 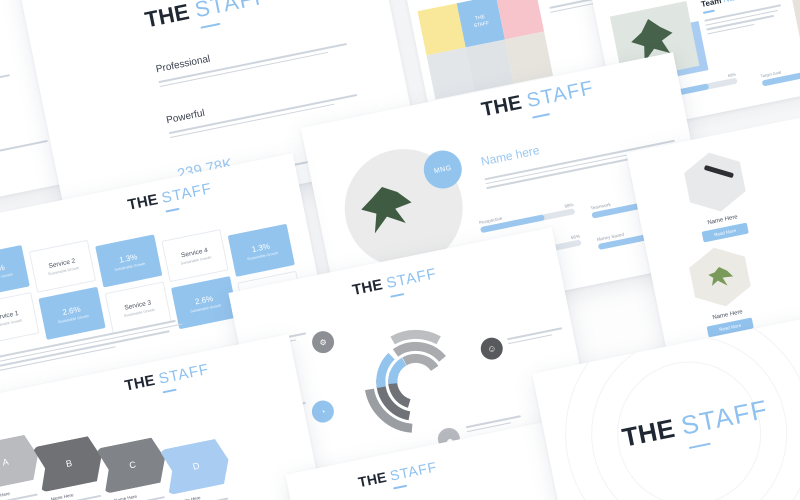 I want to click on service-cell: Service 2 Sustainable Growth, so click(x=62, y=266).